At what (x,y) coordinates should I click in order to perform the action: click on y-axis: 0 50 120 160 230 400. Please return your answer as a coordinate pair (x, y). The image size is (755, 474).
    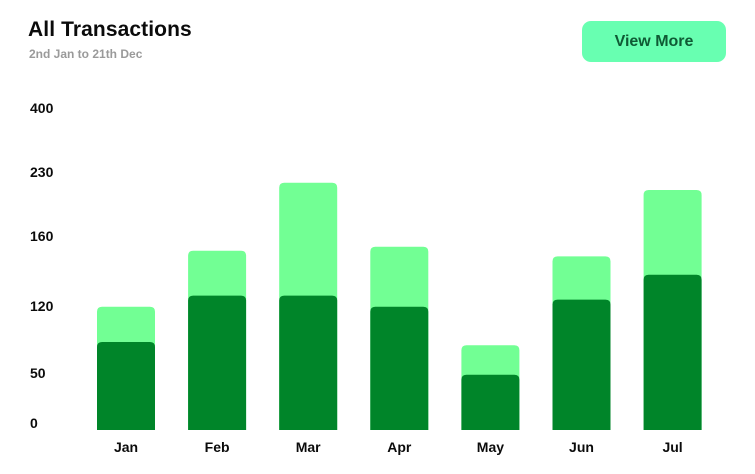
    Looking at the image, I should click on (42, 265).